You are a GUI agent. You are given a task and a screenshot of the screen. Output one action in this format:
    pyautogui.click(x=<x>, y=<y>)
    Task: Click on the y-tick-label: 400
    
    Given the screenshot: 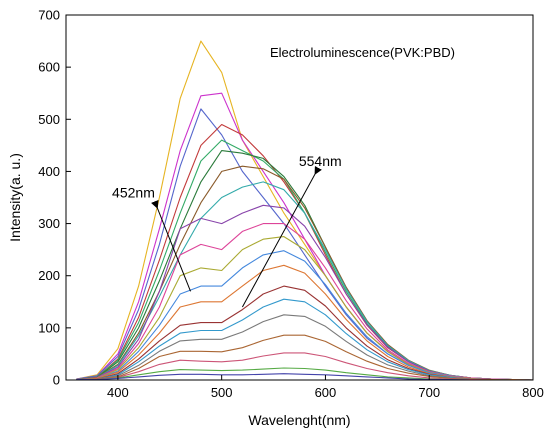 What is the action you would take?
    pyautogui.click(x=49, y=171)
    